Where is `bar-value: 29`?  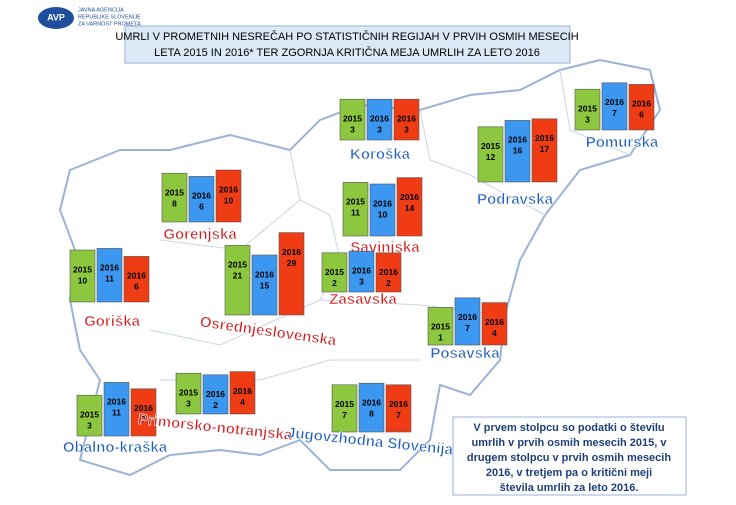
bar-value: 29 is located at coordinates (292, 263).